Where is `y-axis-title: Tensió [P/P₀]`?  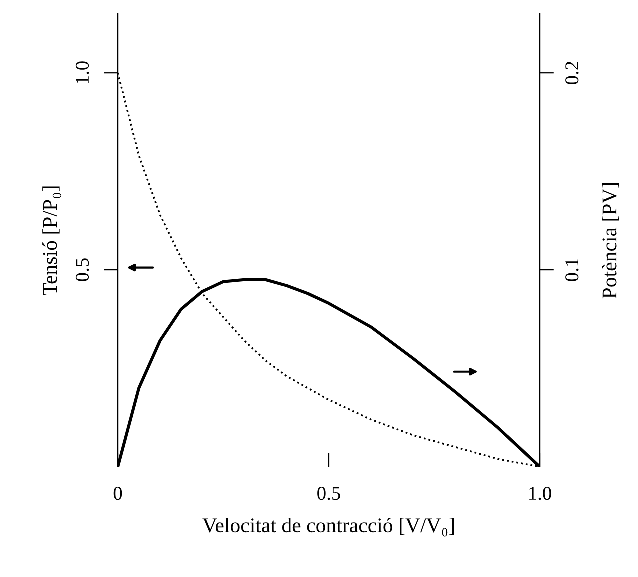 y-axis-title: Tensió [P/P₀] is located at coordinates (52, 241).